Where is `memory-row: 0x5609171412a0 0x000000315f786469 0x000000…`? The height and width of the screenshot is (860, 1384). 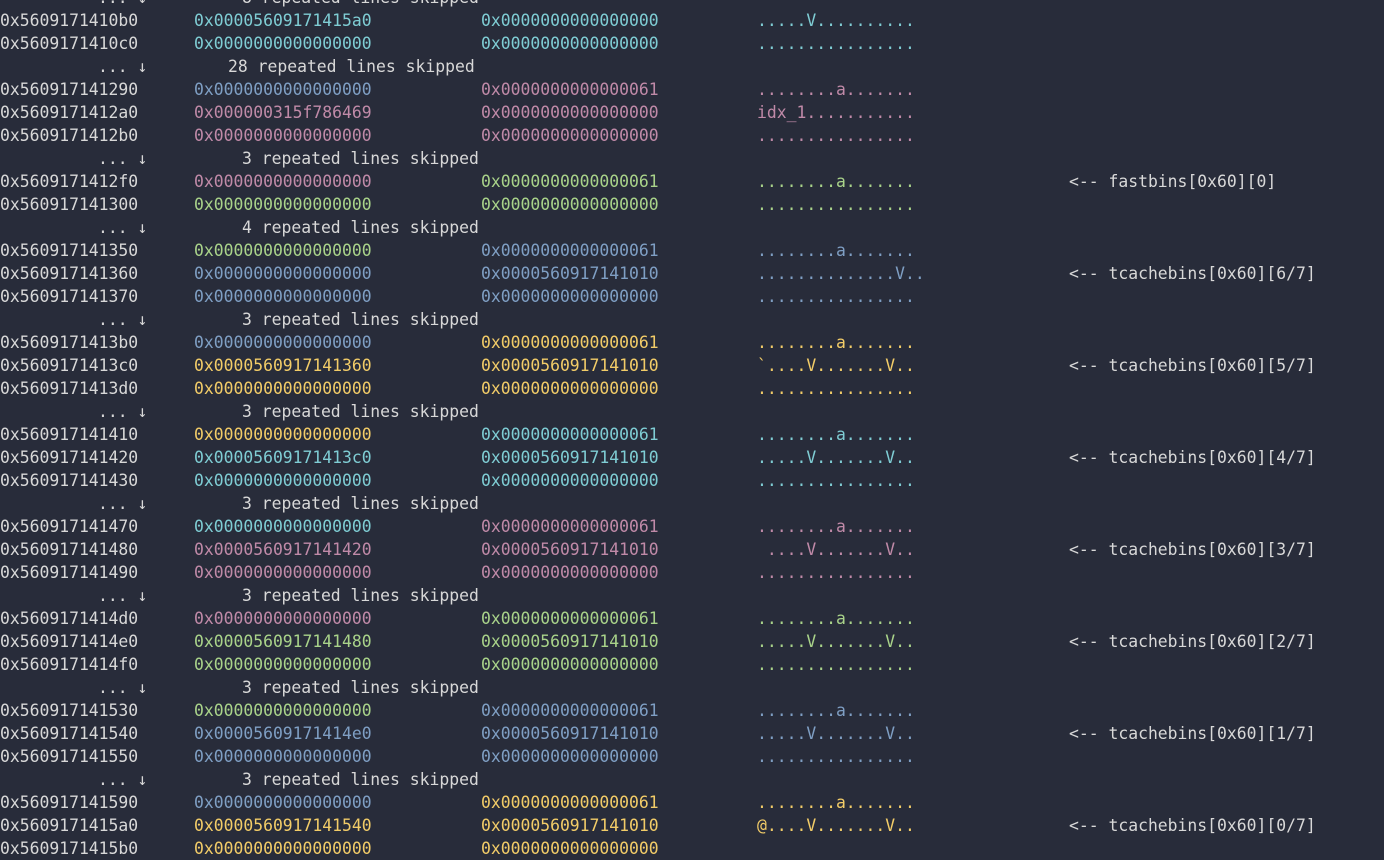 memory-row: 0x5609171412a0 0x000000315f786469 0x000000… is located at coordinates (692, 112).